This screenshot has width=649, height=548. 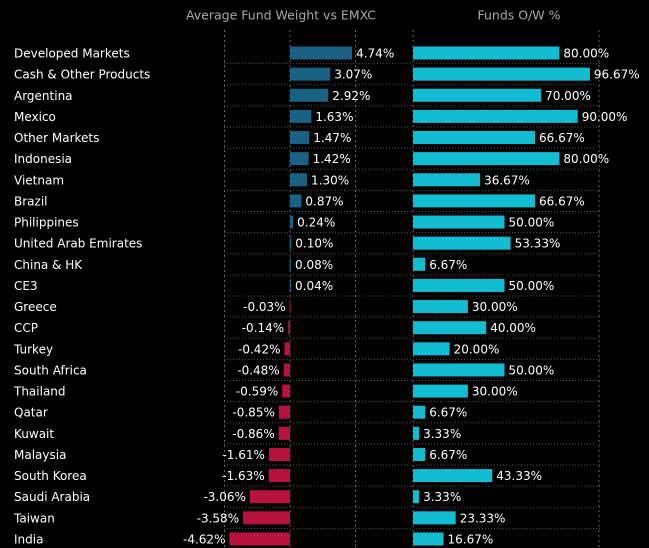 I want to click on value-label: 40.00%, so click(x=513, y=328).